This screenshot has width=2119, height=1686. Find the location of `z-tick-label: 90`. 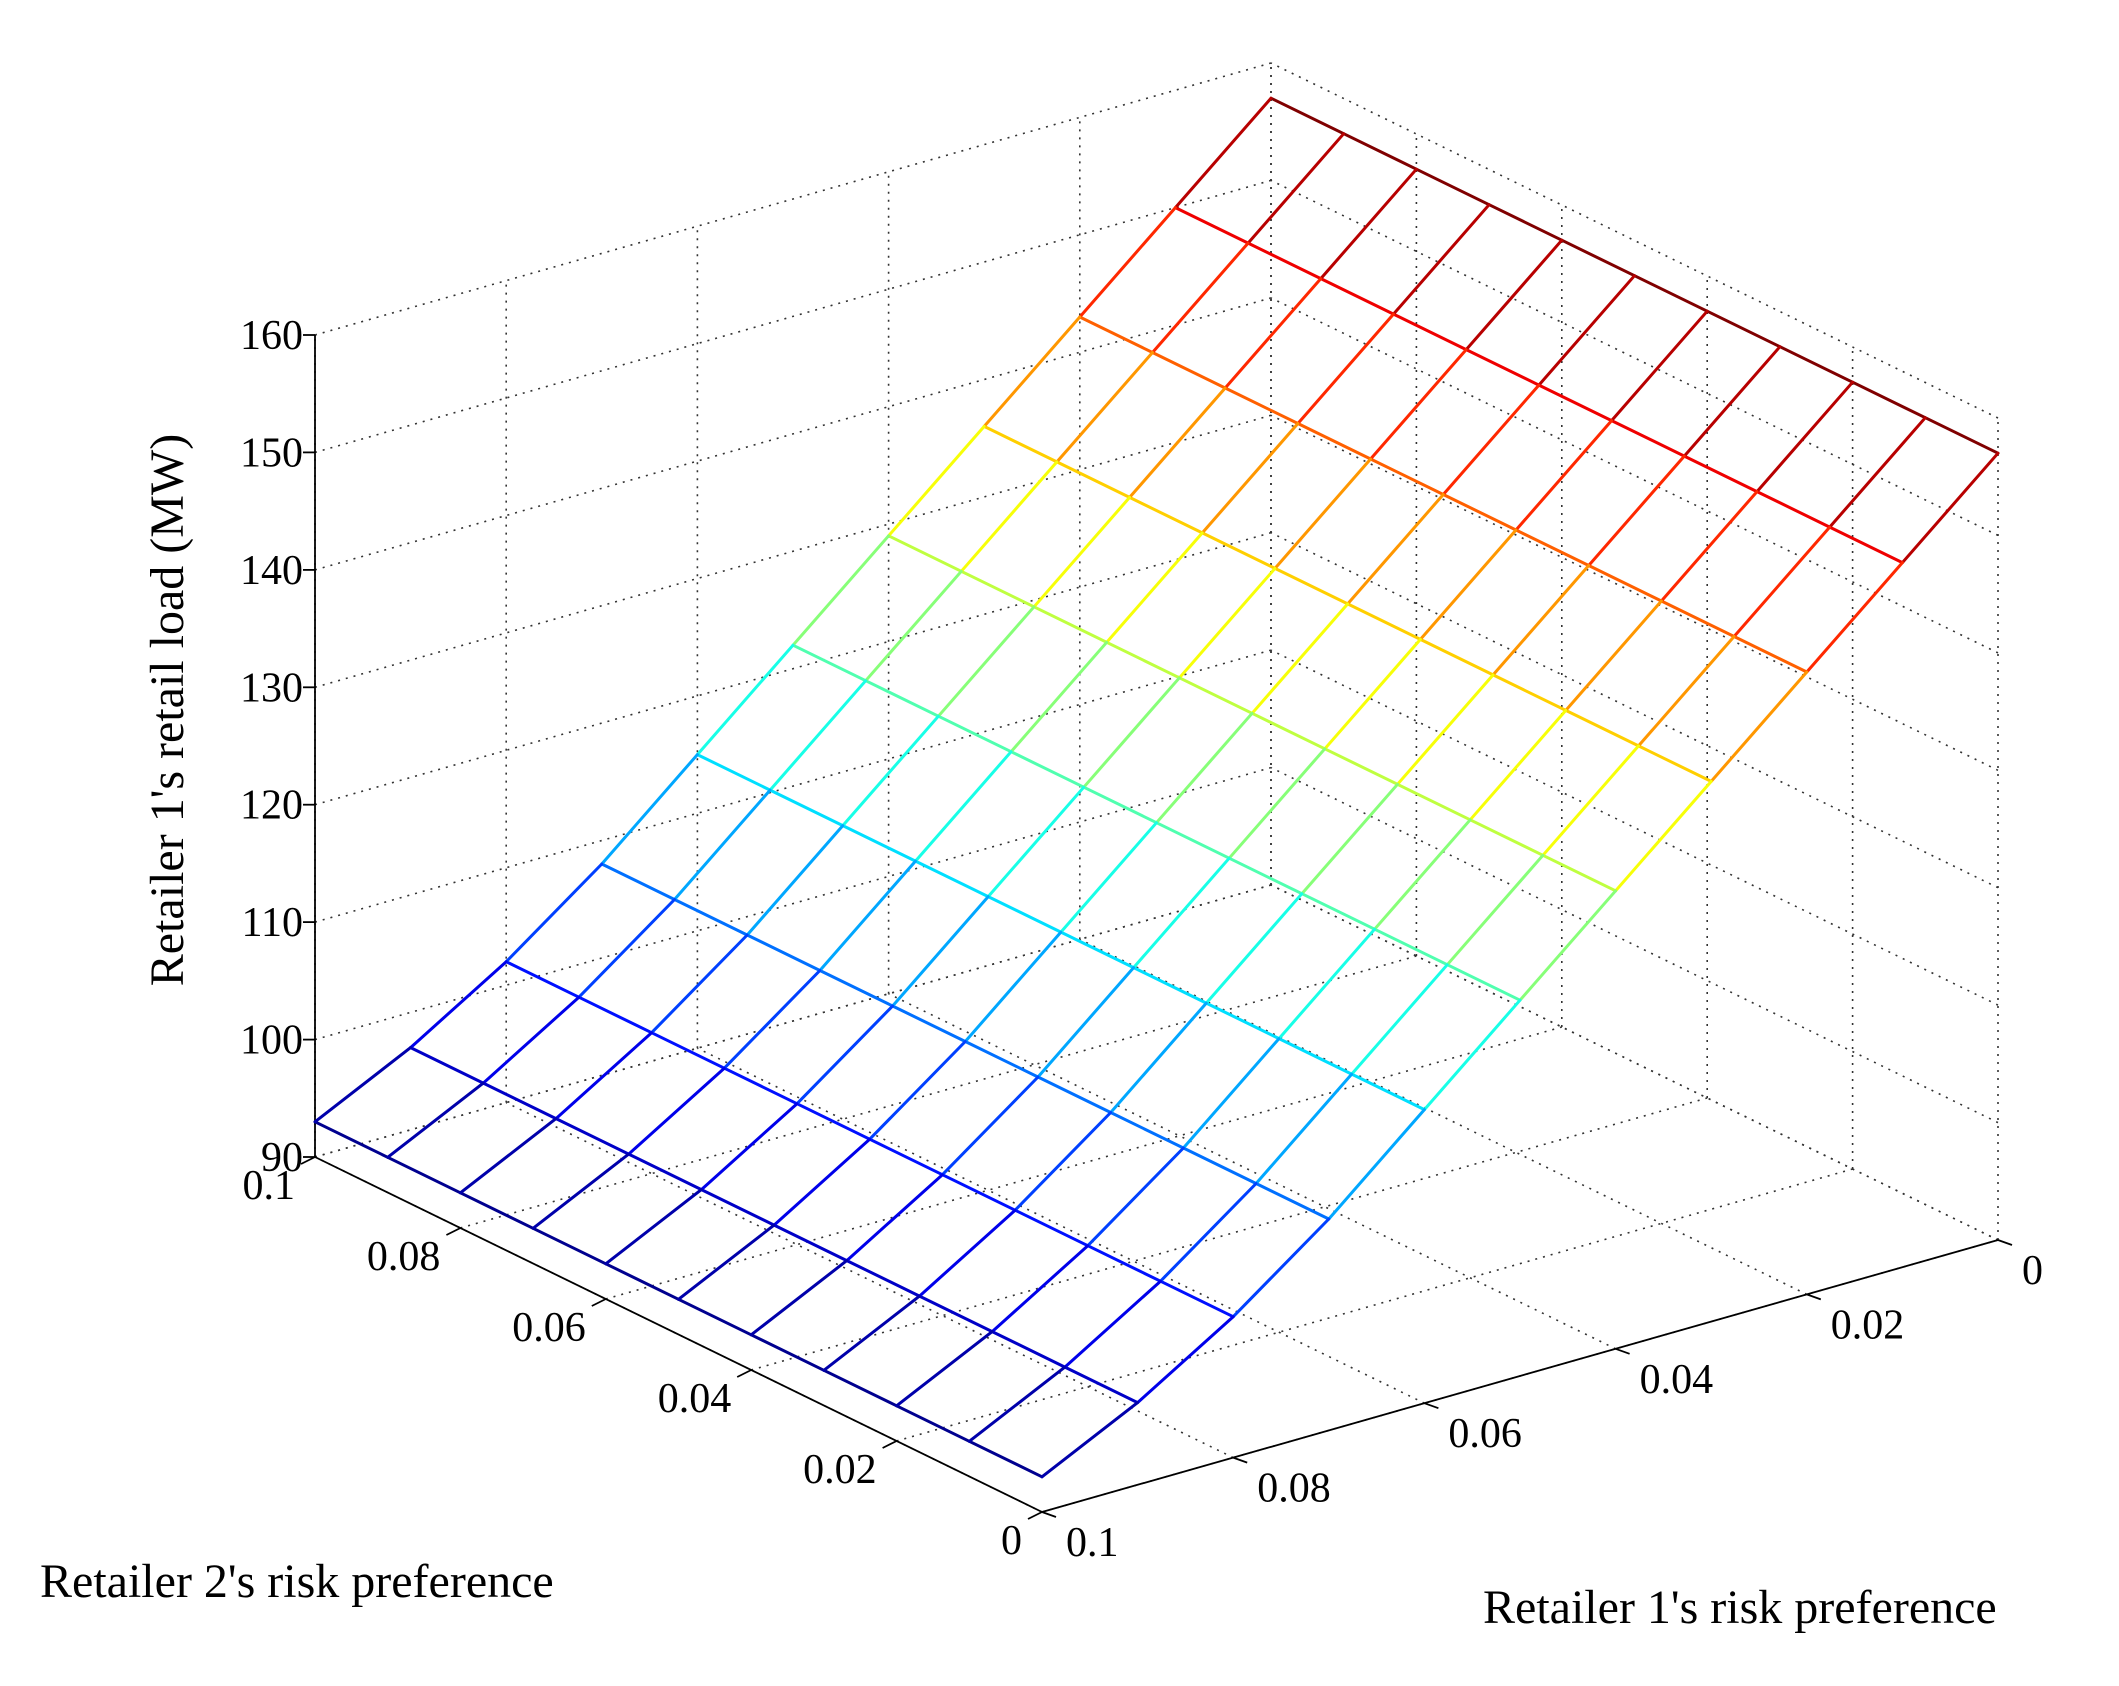

z-tick-label: 90 is located at coordinates (282, 1158).